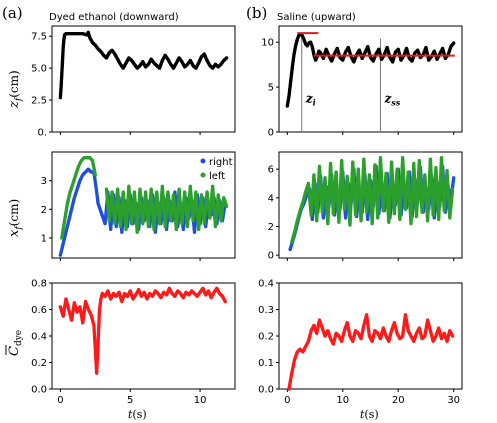  I want to click on legend-label-right: right, so click(221, 162).